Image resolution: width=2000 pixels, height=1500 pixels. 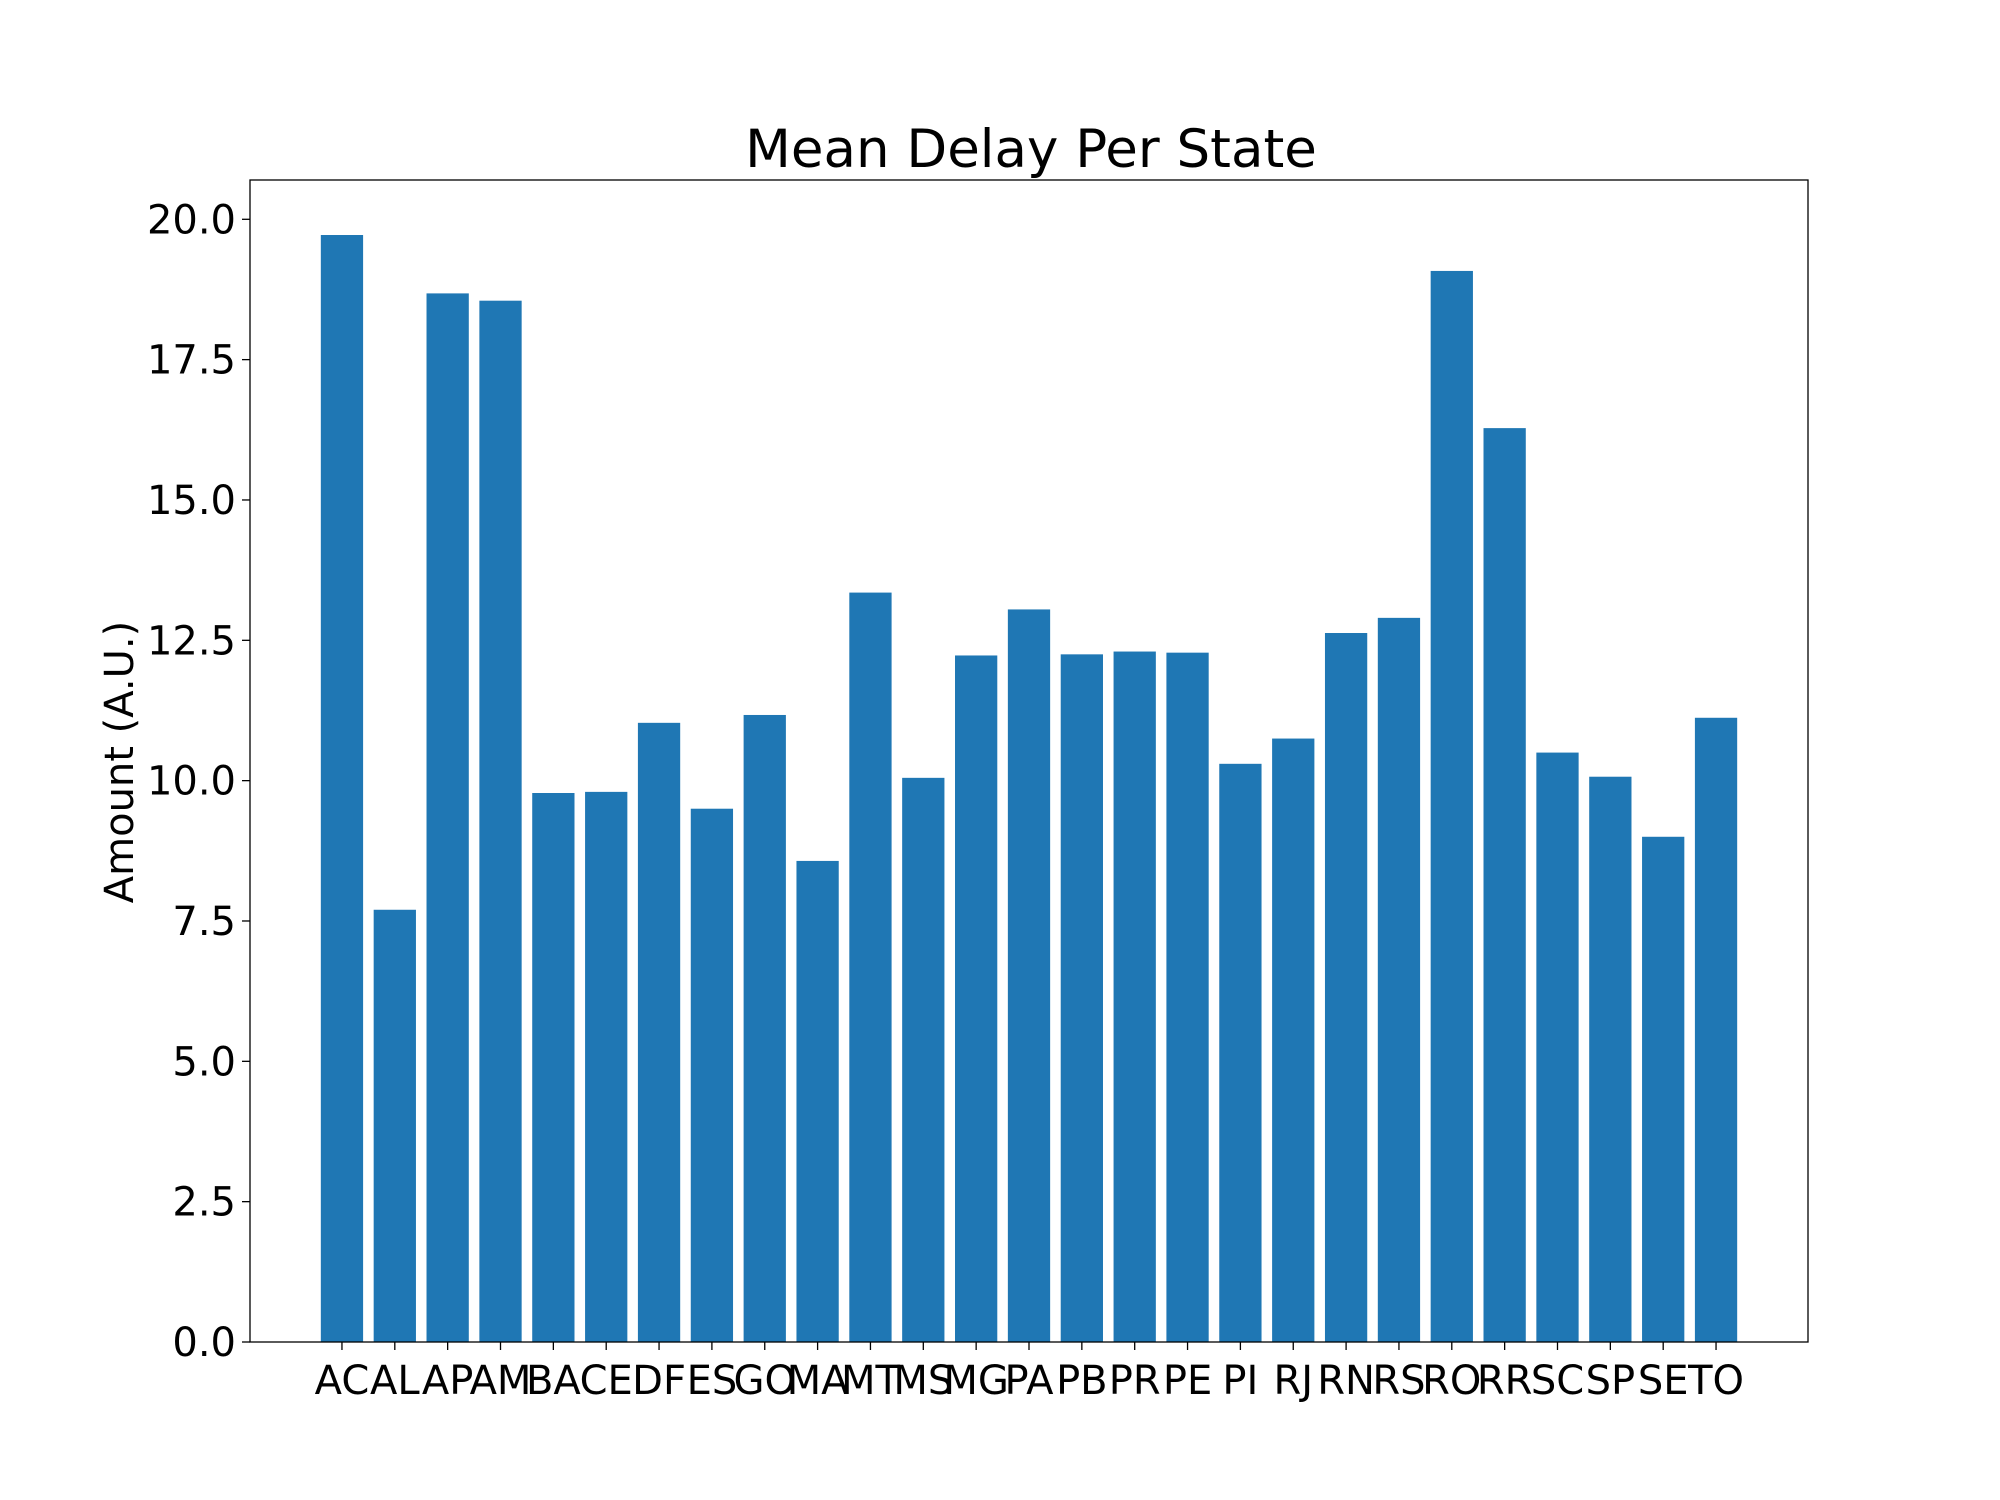 What do you see at coordinates (1134, 996) in the screenshot?
I see `bar-pr` at bounding box center [1134, 996].